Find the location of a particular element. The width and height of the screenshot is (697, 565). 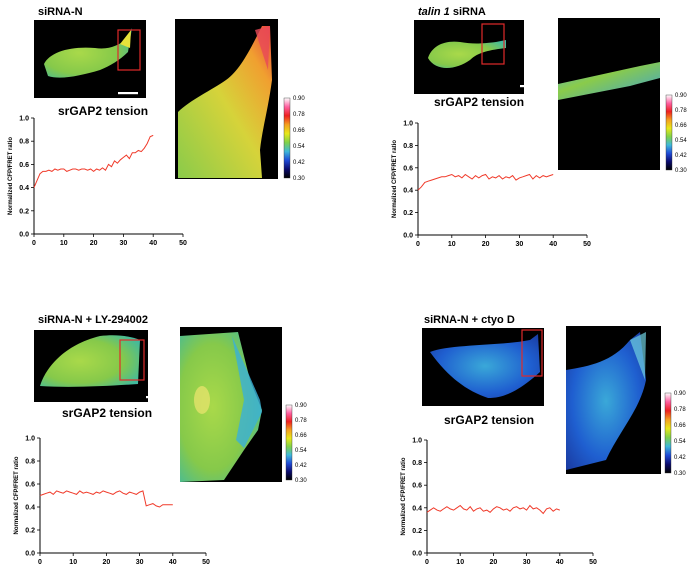

x-tick-label: 20 is located at coordinates (486, 244).